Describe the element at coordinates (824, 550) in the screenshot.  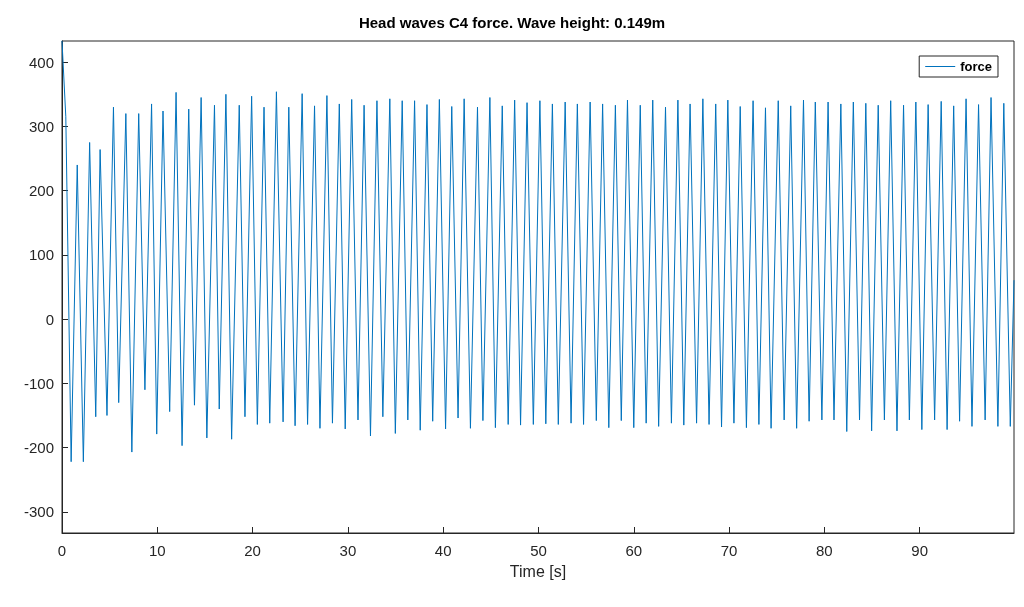
I see `x-tick-label: 80` at that location.